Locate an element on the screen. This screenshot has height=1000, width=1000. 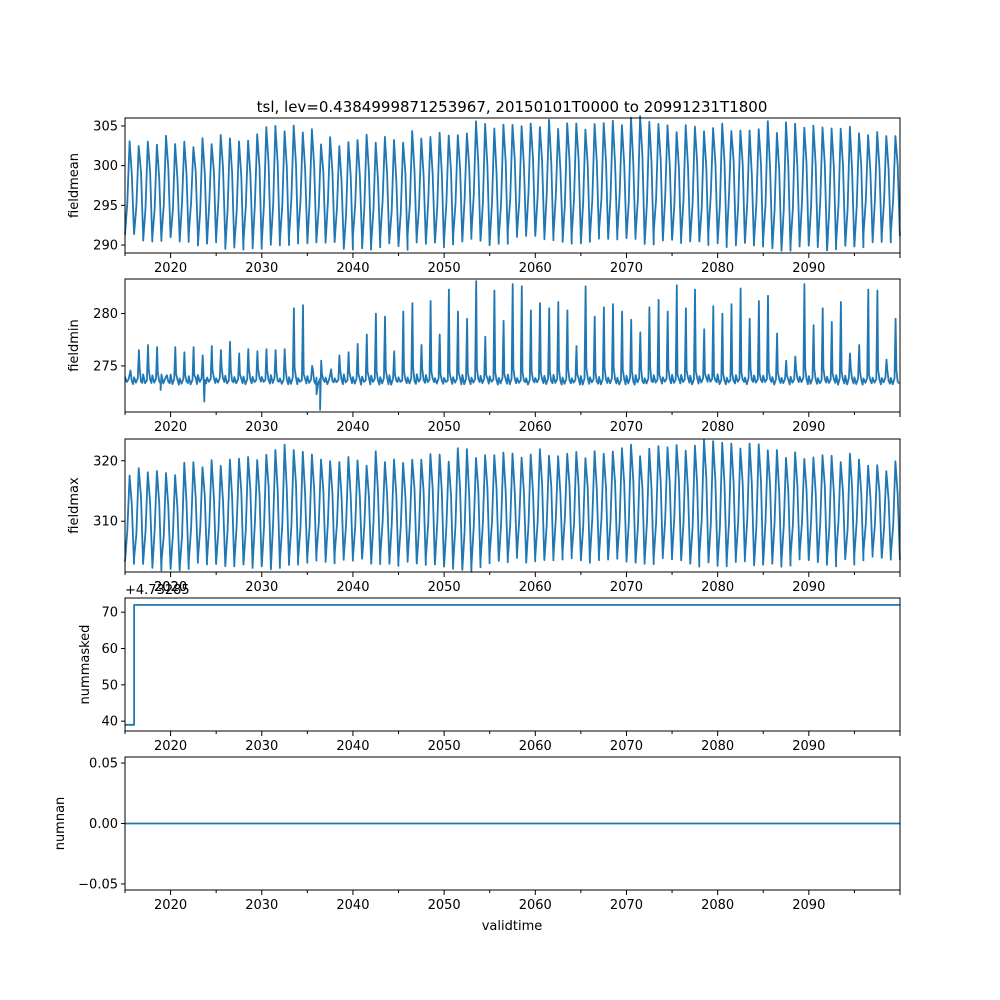
x-axis-label: validtime is located at coordinates (512, 926).